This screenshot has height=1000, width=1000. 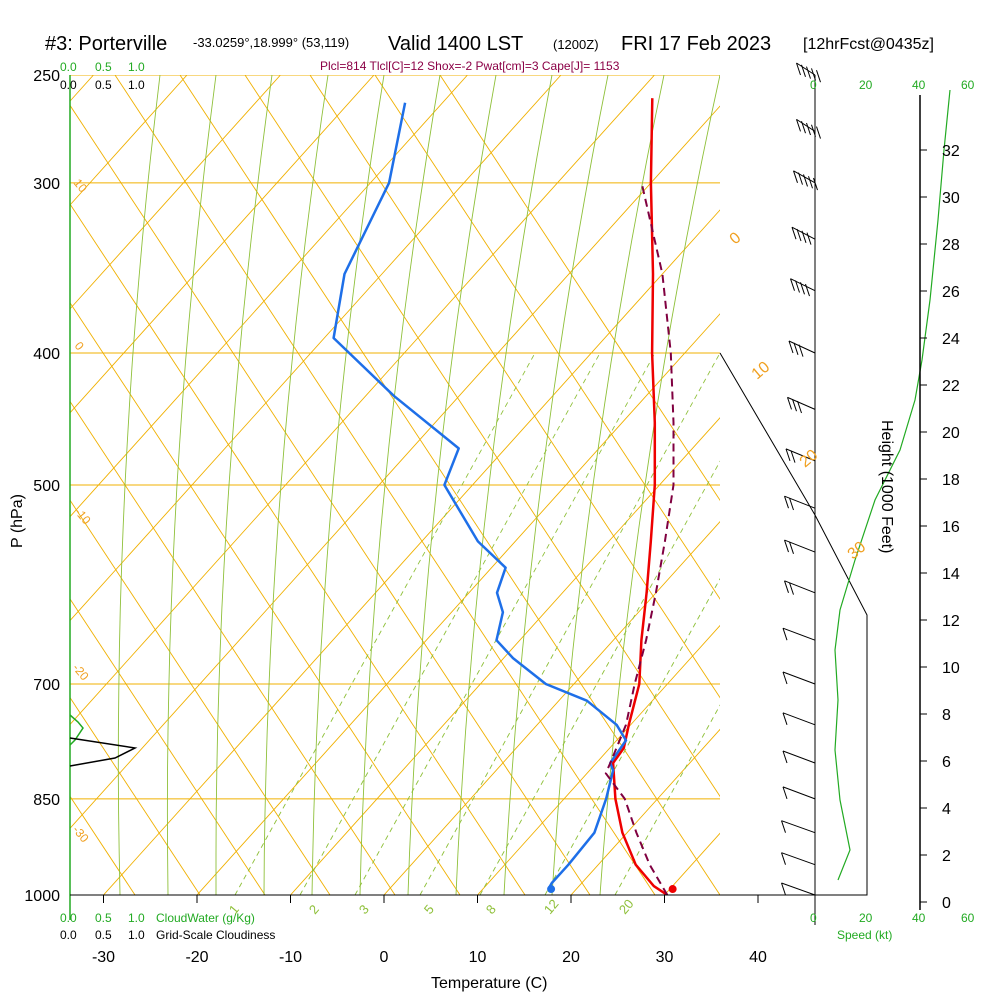 I want to click on cloudwater-tick-1: 1.0, so click(x=136, y=67).